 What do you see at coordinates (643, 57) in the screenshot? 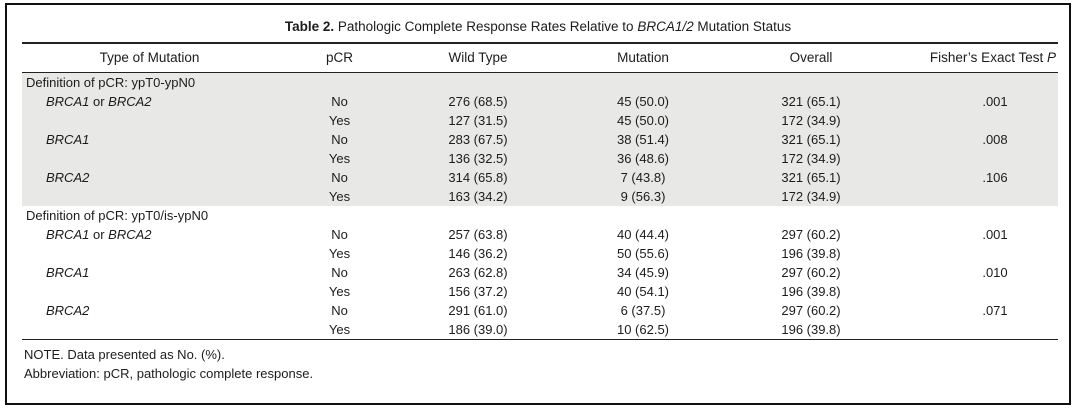
I see `column-header-mutation: Mutation` at bounding box center [643, 57].